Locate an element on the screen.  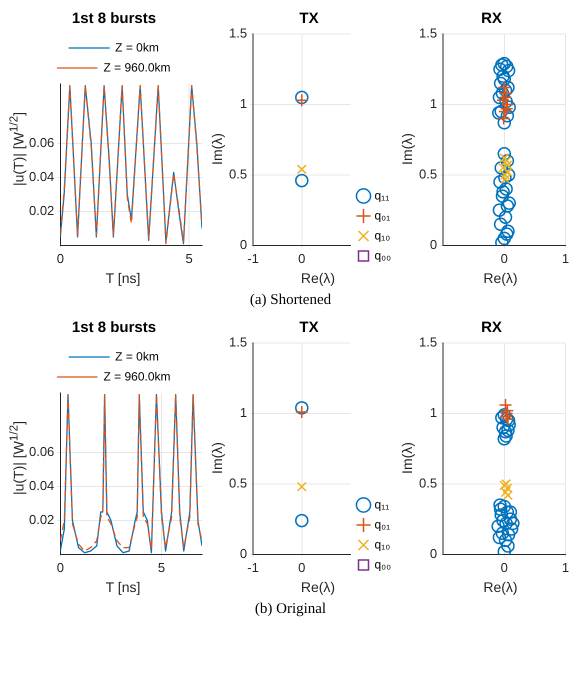
text: (b) Original is located at coordinates (291, 609).